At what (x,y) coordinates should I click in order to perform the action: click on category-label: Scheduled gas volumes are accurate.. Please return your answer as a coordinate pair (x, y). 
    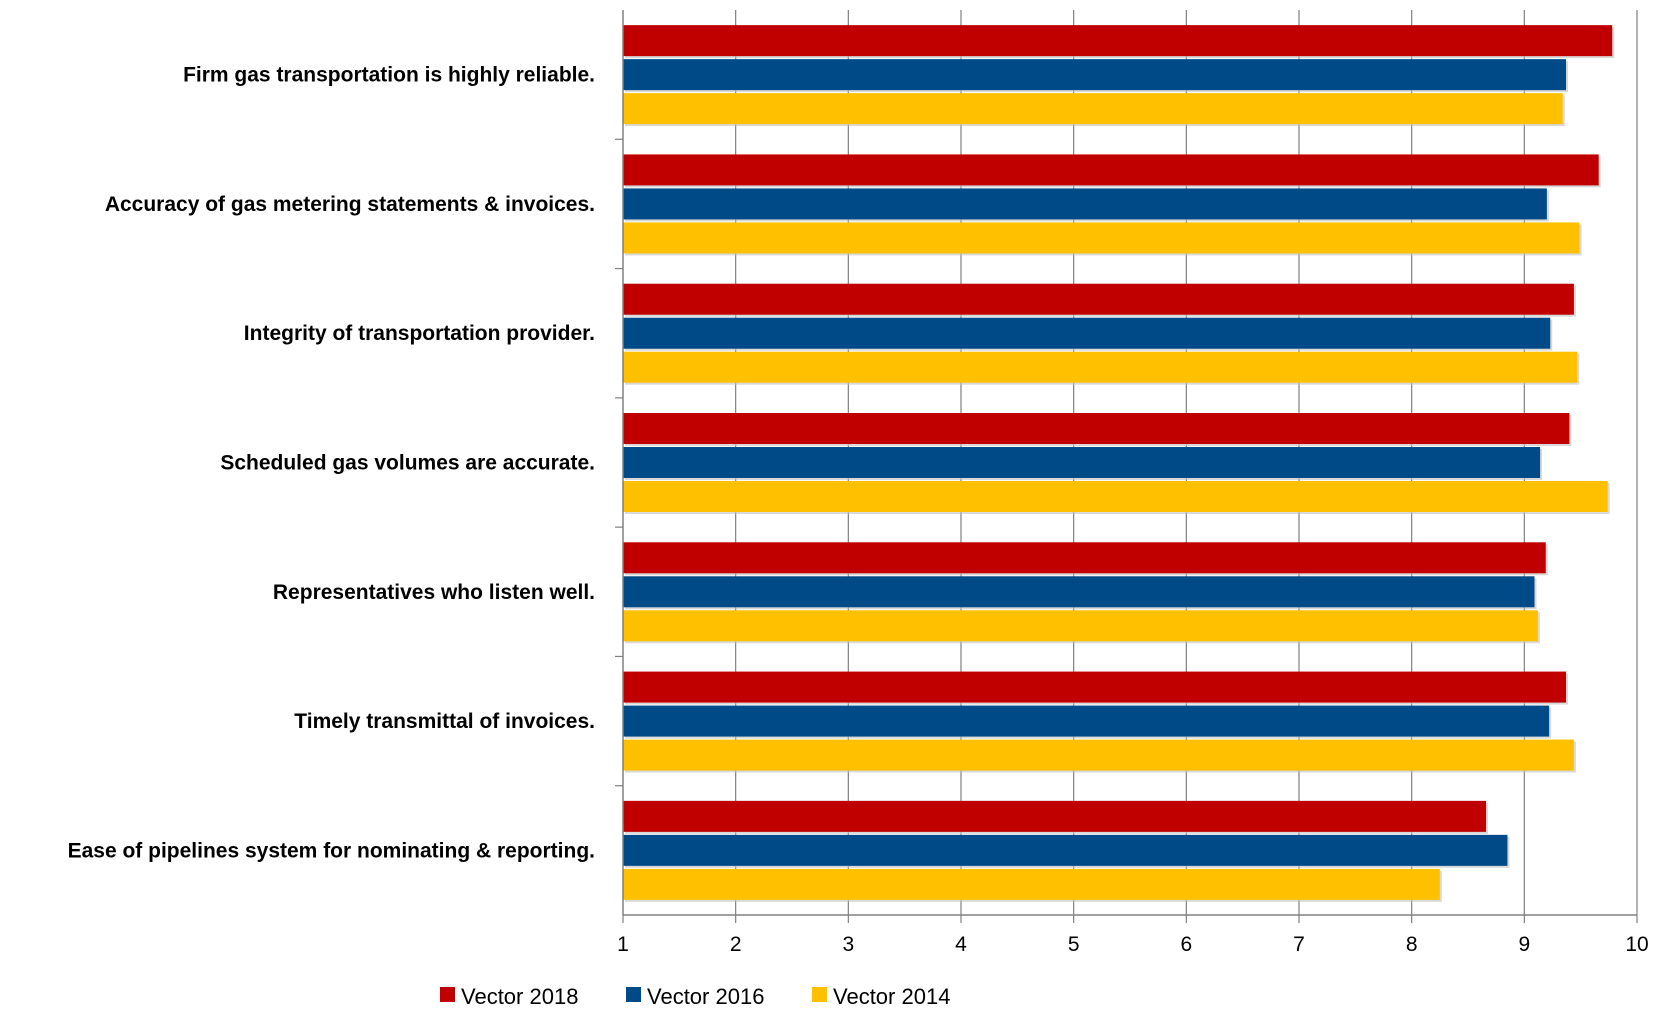
    Looking at the image, I should click on (407, 463).